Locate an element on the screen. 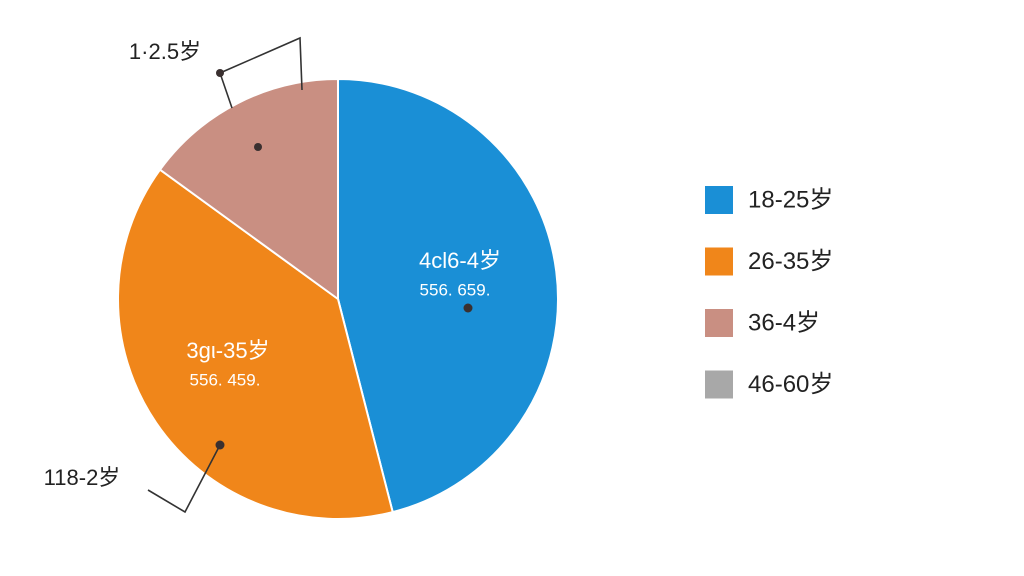 This screenshot has width=1024, height=576. annotation: 118-2岁 is located at coordinates (82, 477).